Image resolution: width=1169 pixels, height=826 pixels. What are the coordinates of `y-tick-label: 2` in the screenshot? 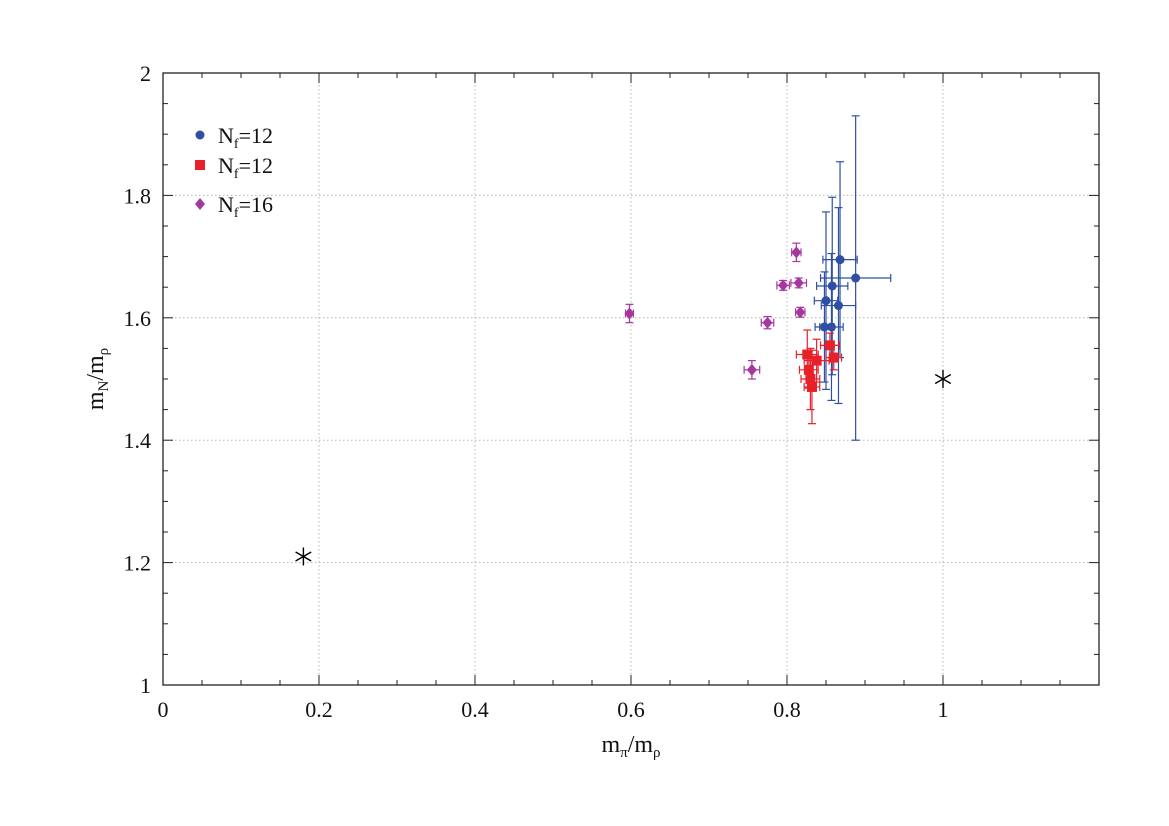 It's located at (145, 73).